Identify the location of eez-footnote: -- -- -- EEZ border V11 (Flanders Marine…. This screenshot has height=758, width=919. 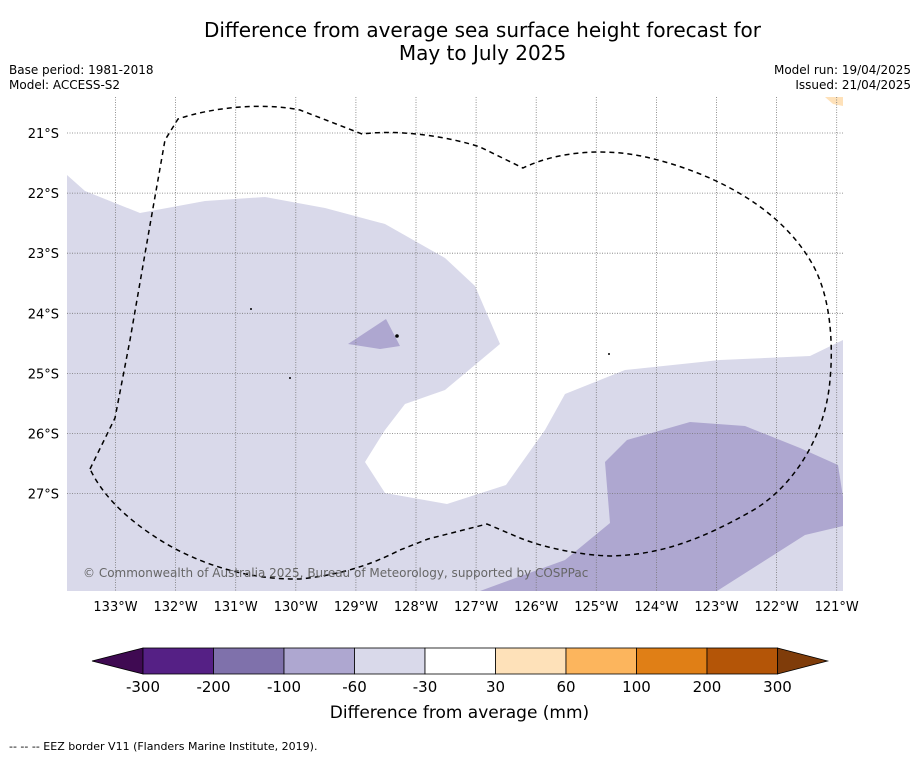
(163, 746).